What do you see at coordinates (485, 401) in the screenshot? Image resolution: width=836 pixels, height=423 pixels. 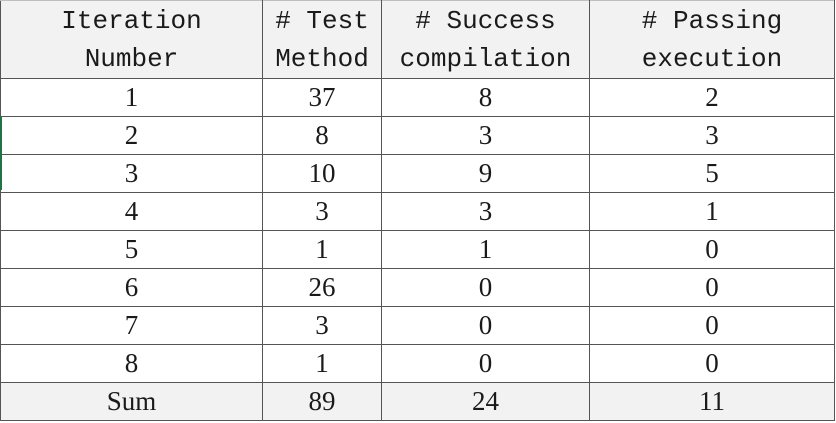 I see `sum-success-compilation-cell: 24` at bounding box center [485, 401].